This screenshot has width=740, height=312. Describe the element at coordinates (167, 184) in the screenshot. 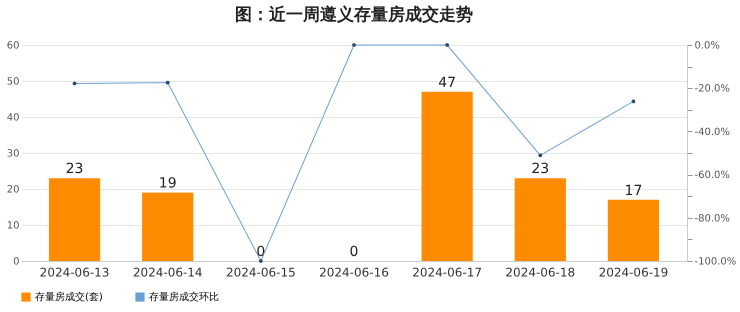

I see `data-label: 19` at that location.